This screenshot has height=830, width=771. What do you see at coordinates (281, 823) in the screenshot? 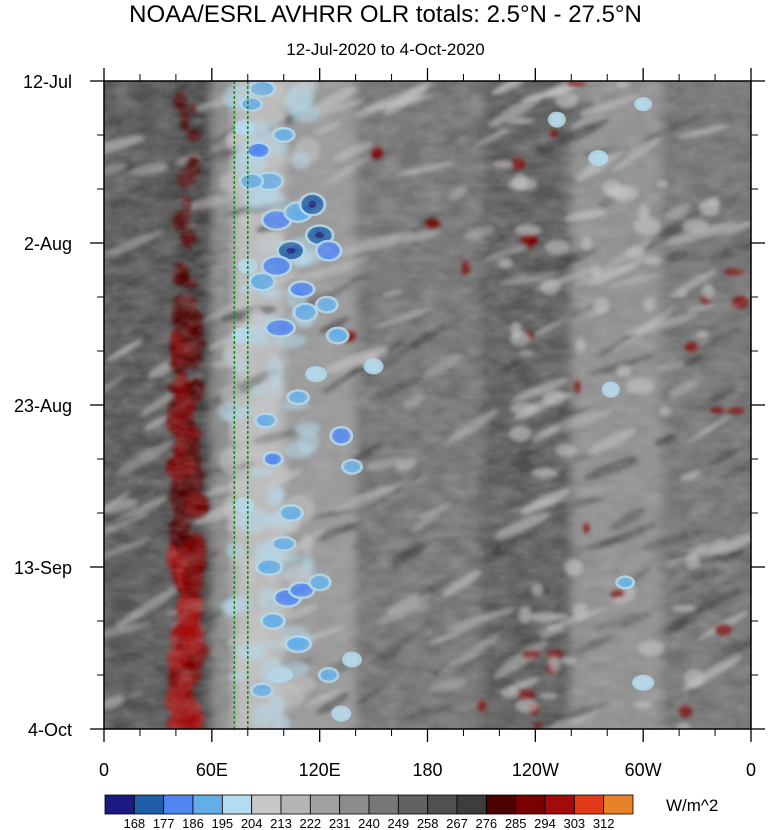
I see `colorbar-label: 213` at bounding box center [281, 823].